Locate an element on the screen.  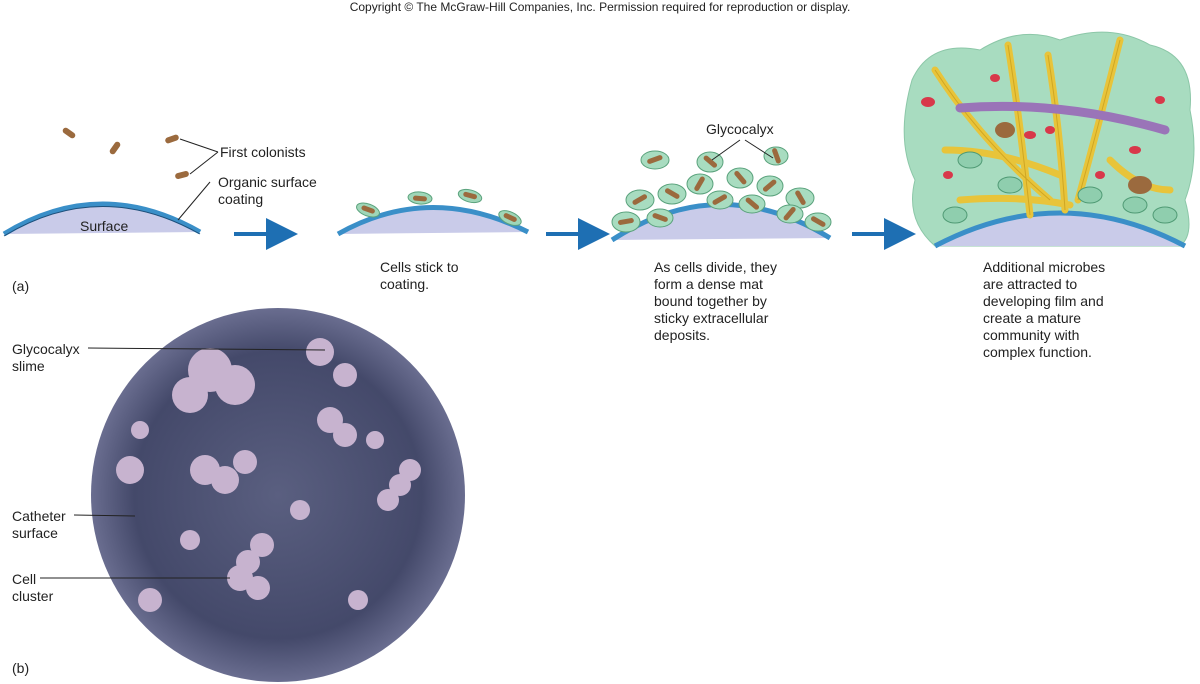
caption-line: are attracted to is located at coordinates (1030, 284).